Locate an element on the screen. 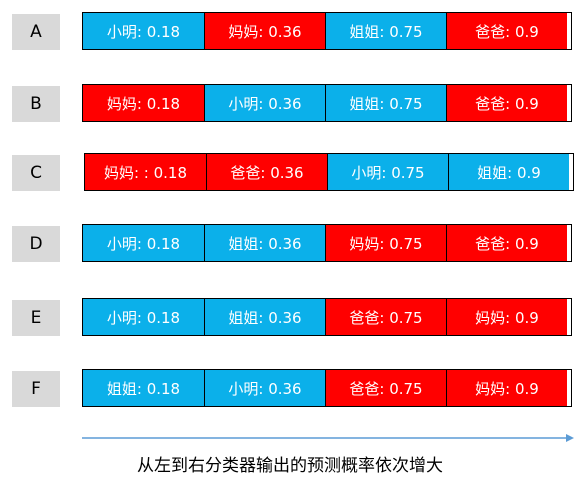 The image size is (580, 487). row-f-cell-4: 妈妈: 0.9 is located at coordinates (506, 388).